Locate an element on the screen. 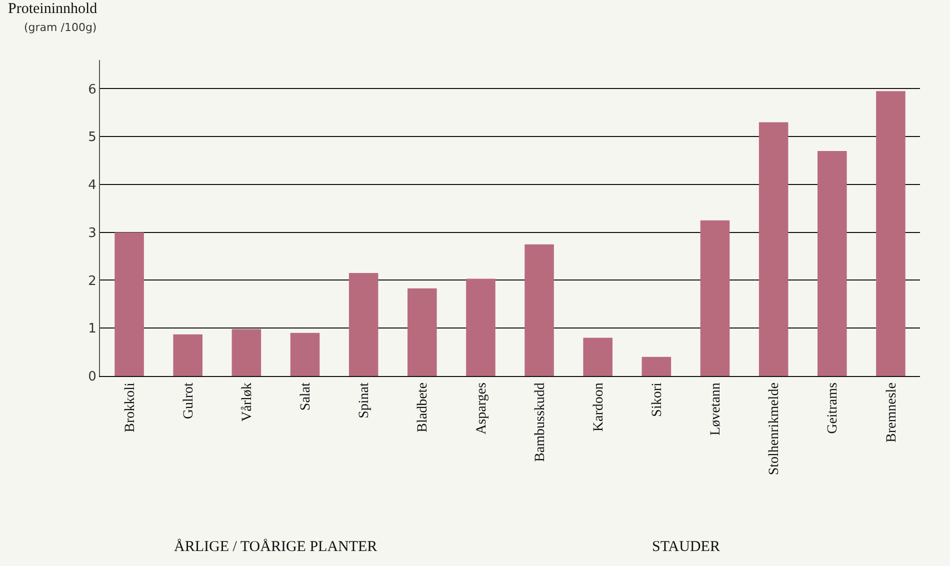 This screenshot has height=566, width=950. y-tick-label: 3 is located at coordinates (92, 233).